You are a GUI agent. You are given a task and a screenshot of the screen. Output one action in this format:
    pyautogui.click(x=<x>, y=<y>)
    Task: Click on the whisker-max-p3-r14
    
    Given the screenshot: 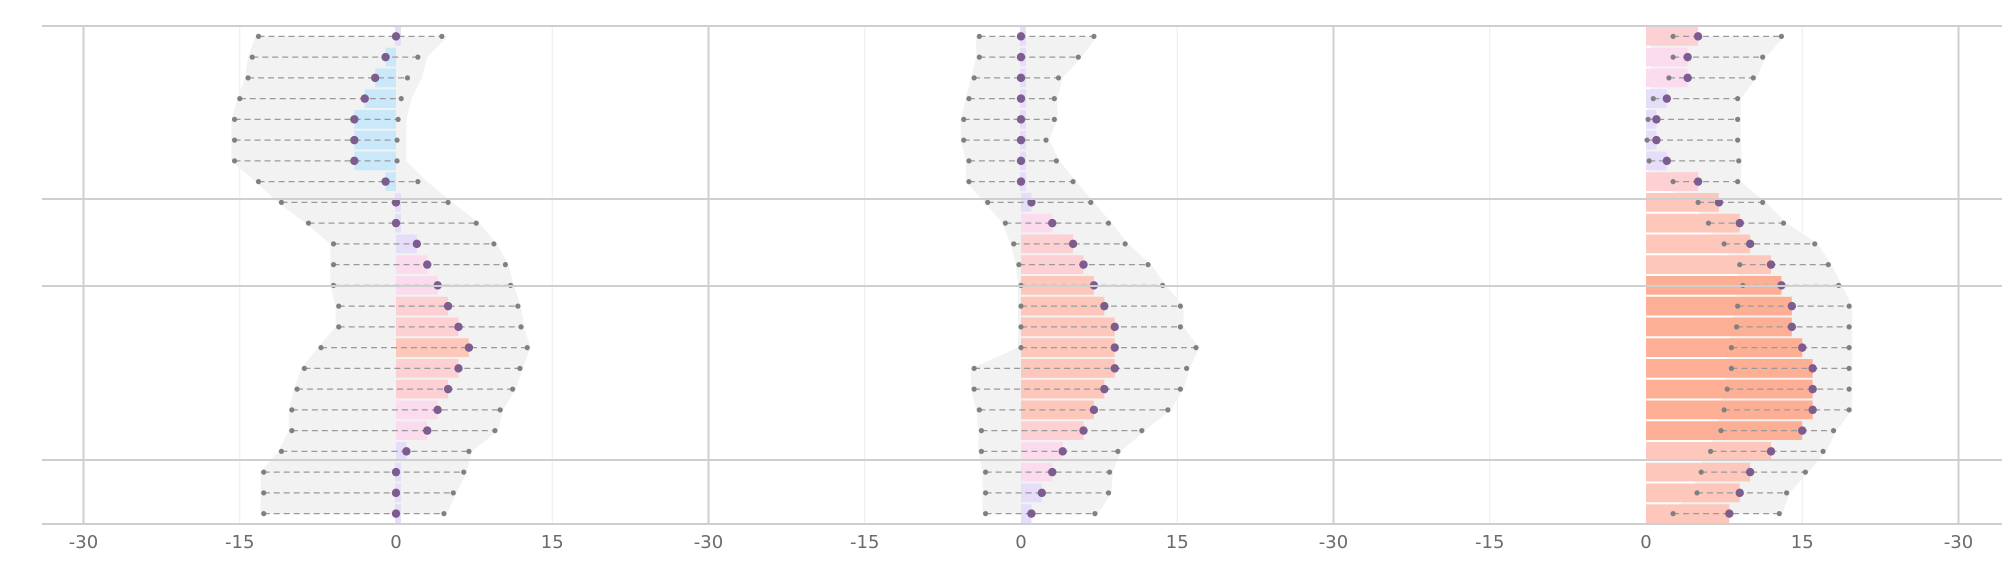 What is the action you would take?
    pyautogui.click(x=1849, y=327)
    